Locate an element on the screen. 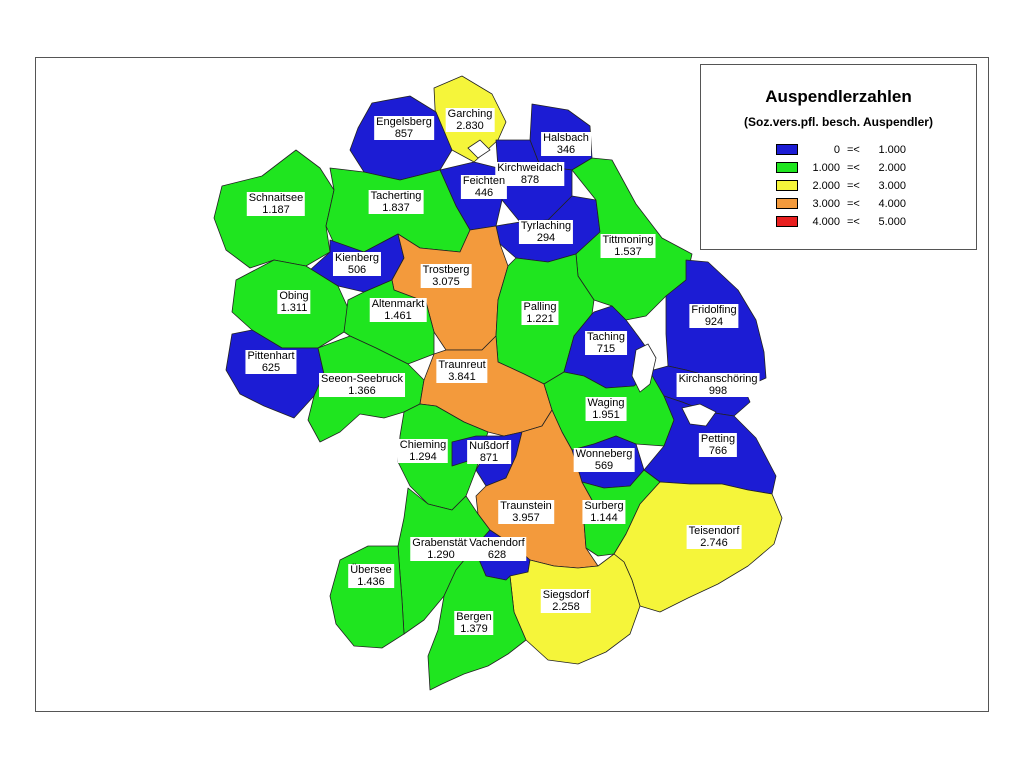 This screenshot has height=768, width=1024. region-value: 1.366 is located at coordinates (362, 391).